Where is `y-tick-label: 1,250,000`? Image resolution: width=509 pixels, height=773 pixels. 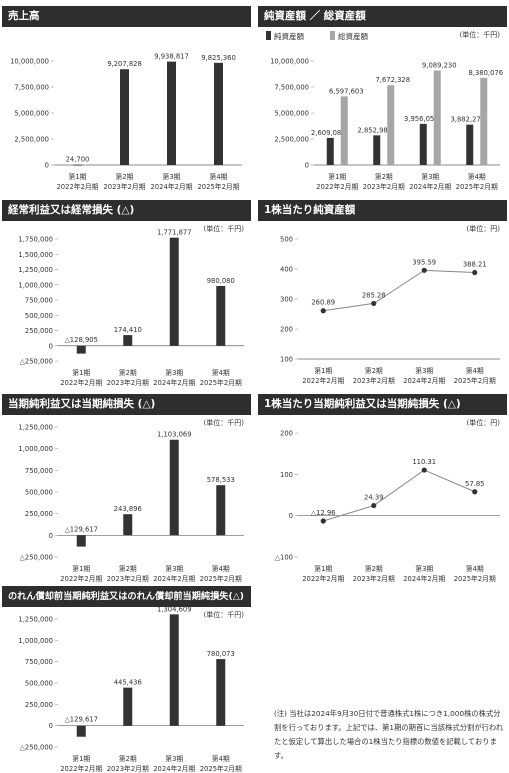
y-tick-label: 1,250,000 is located at coordinates (35, 620).